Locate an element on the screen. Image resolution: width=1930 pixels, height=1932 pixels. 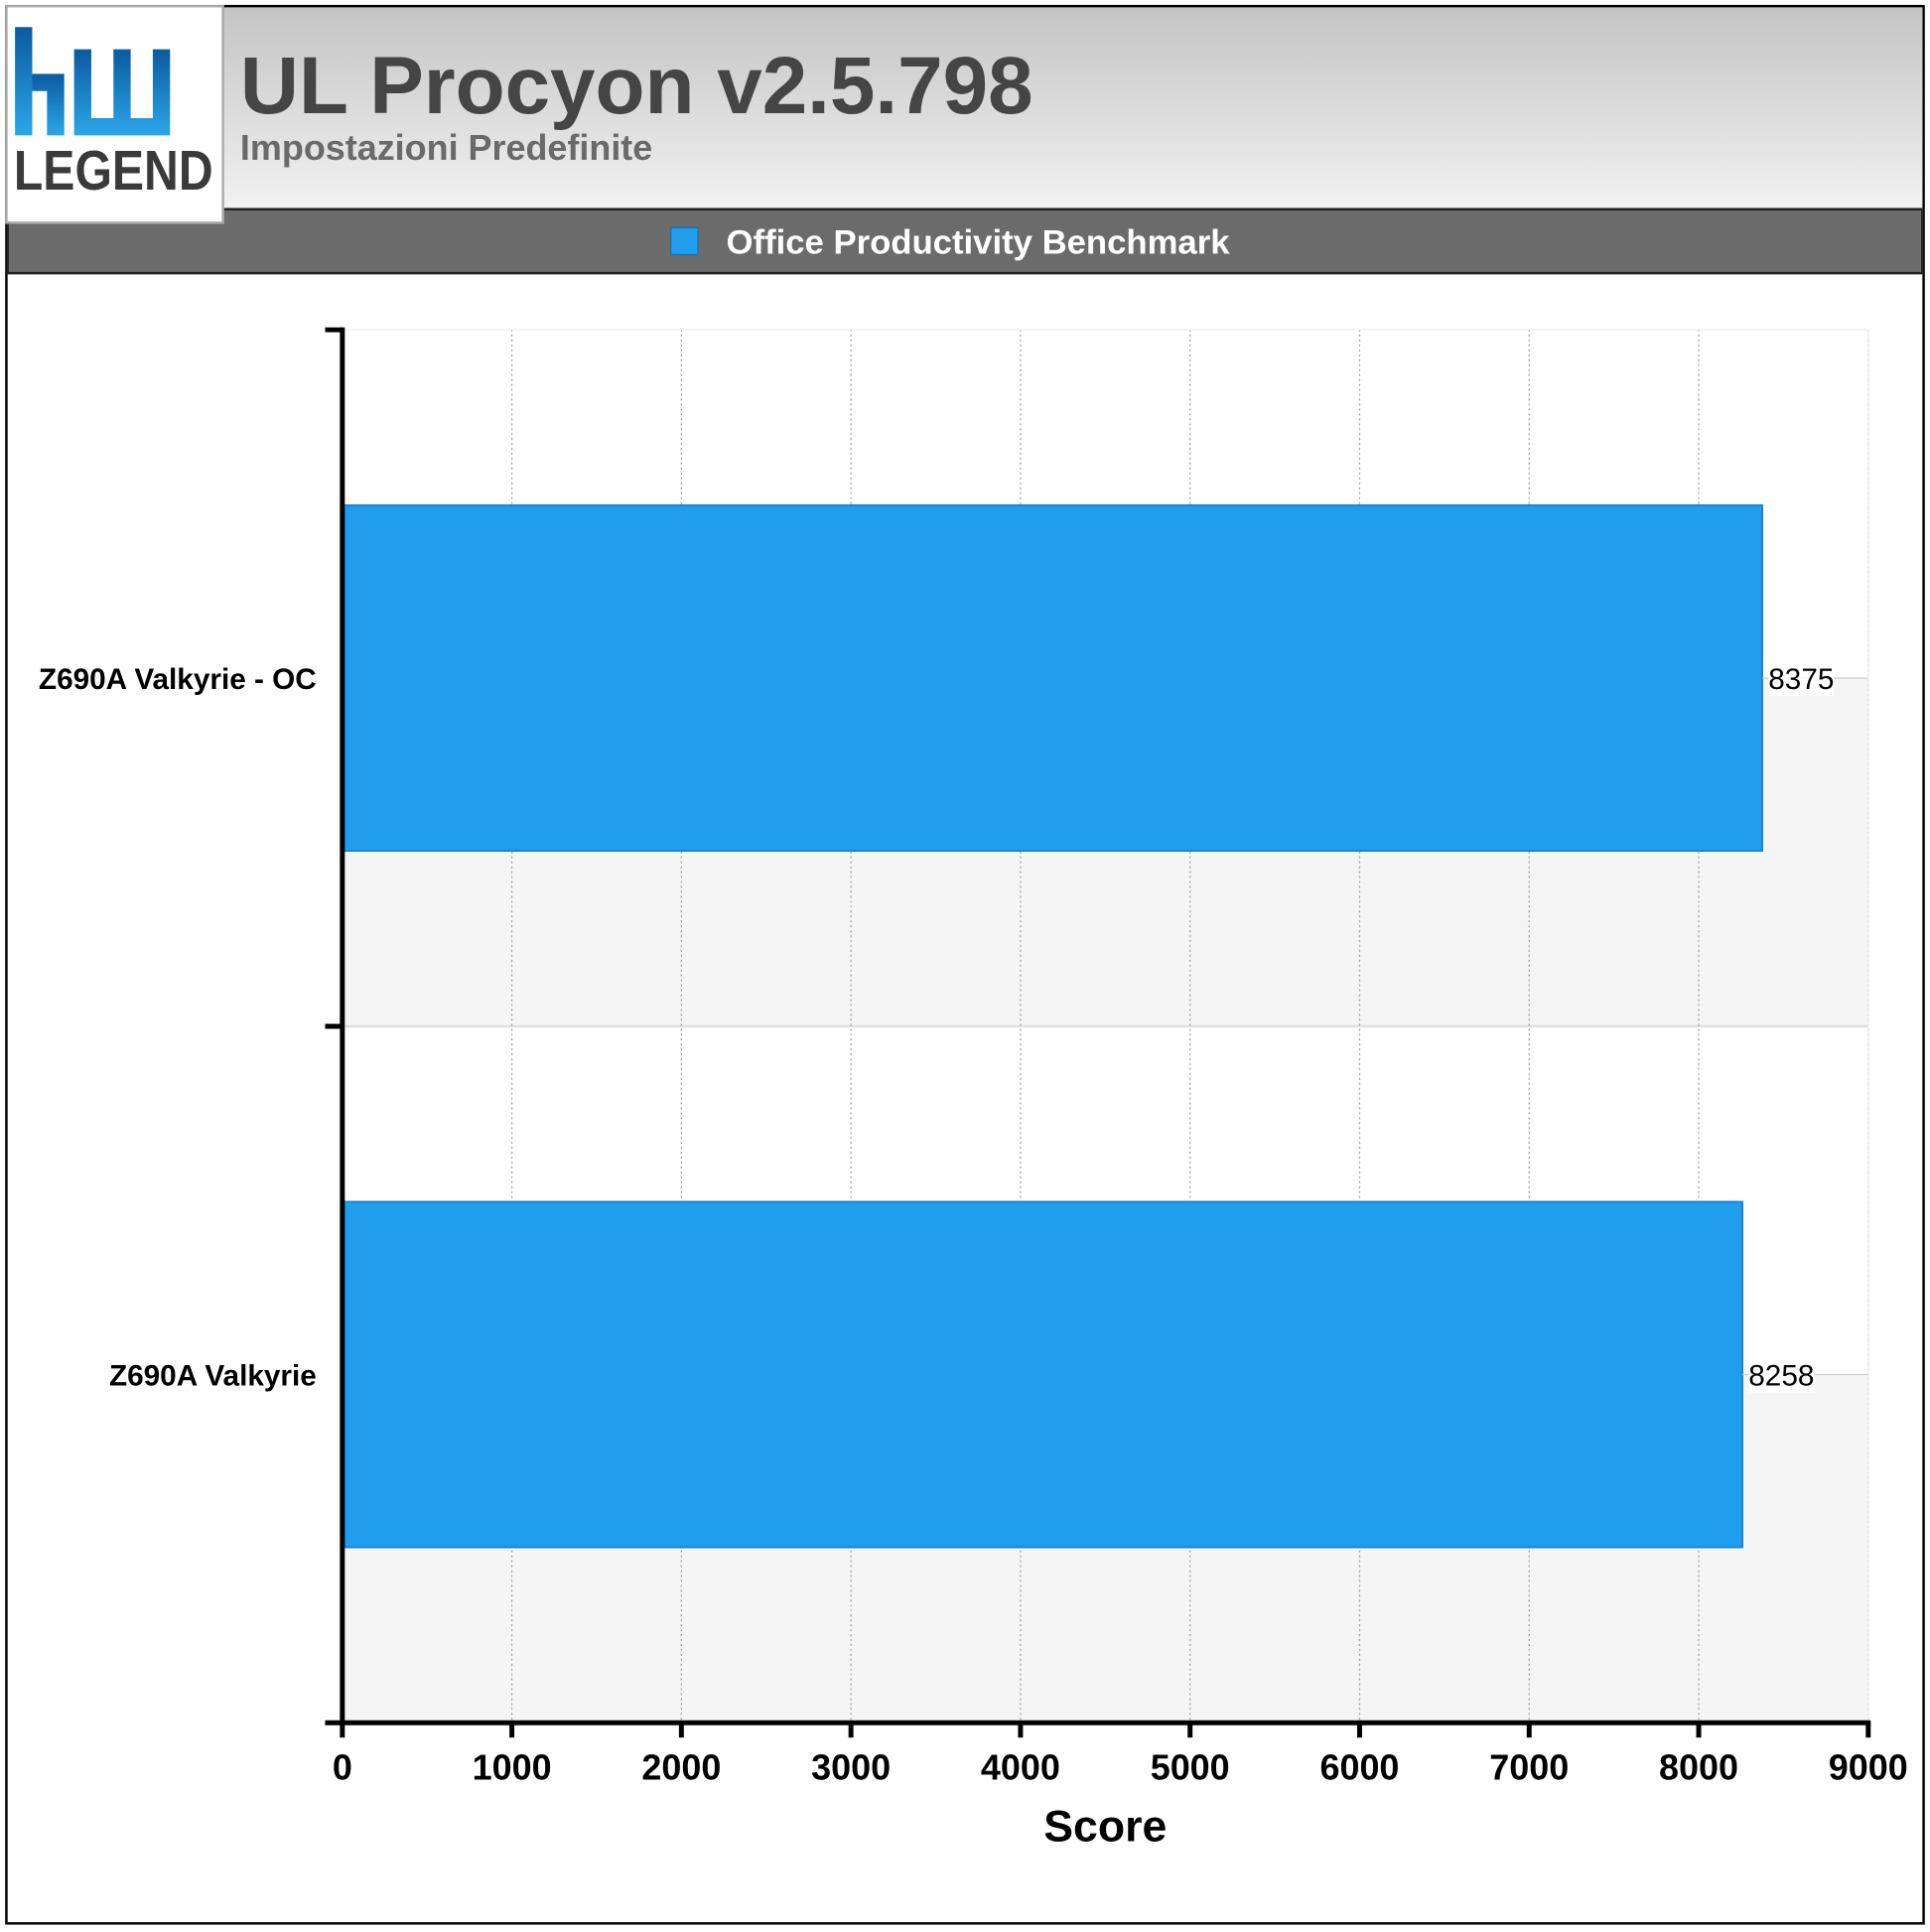
x-tick-label: 8000 is located at coordinates (1698, 1767).